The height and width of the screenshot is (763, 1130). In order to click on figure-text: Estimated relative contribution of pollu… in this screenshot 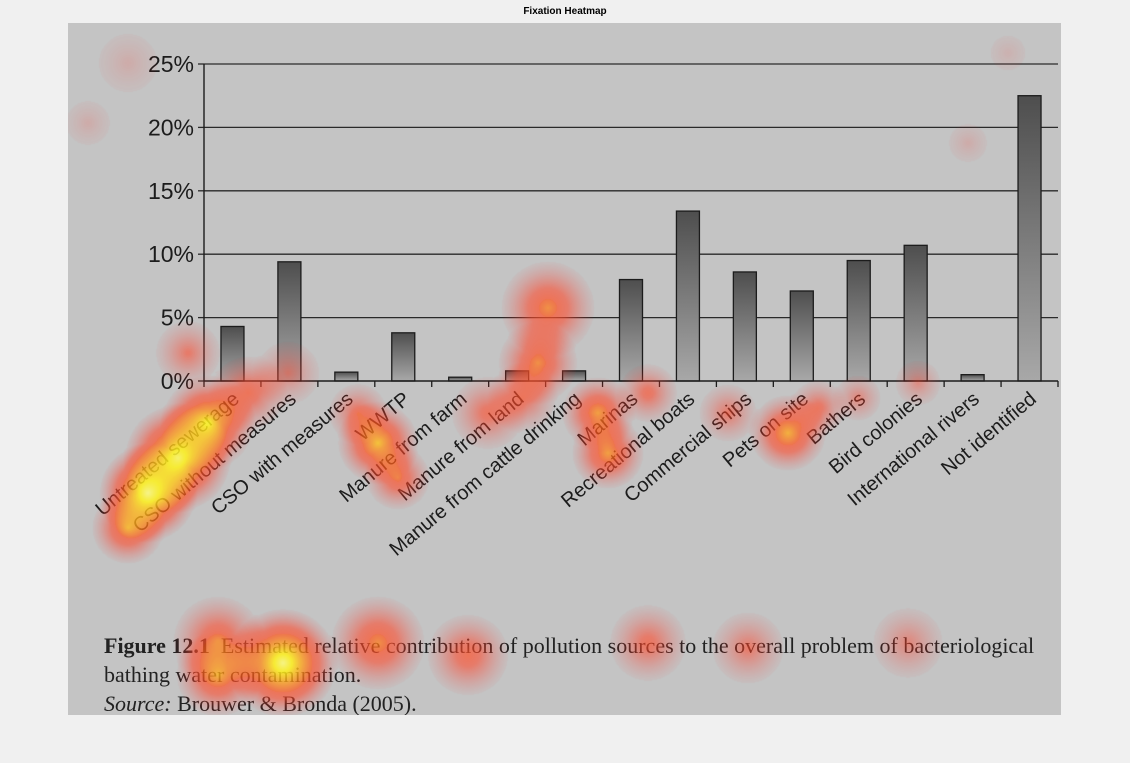, I will do `click(569, 660)`.